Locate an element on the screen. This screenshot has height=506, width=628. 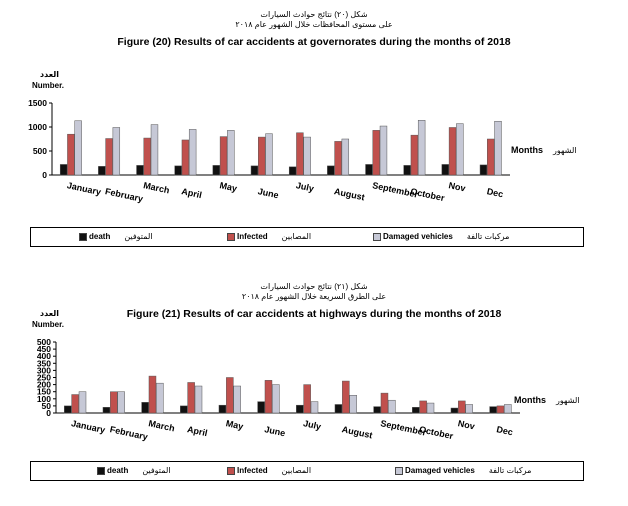
fig21-x-tick-label: June is located at coordinates (275, 431).